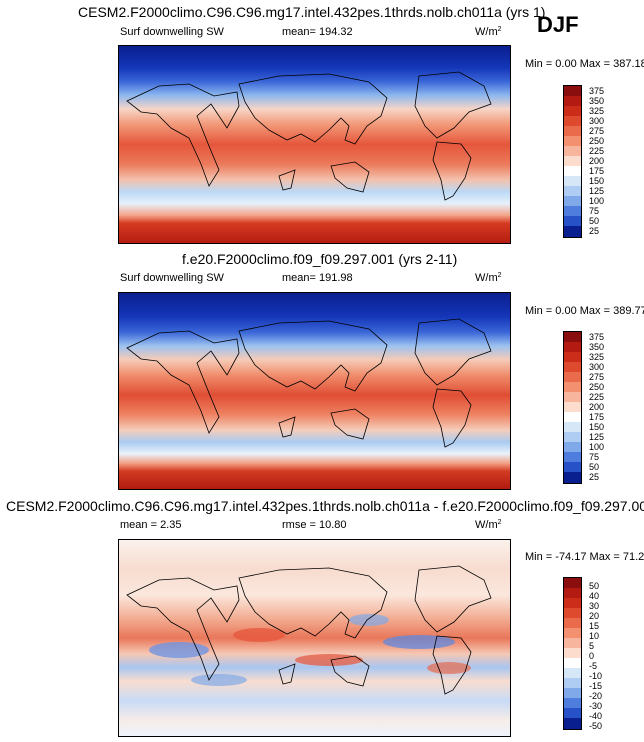 The width and height of the screenshot is (644, 742). What do you see at coordinates (595, 311) in the screenshot?
I see `panel2-max-label: Max =` at bounding box center [595, 311].